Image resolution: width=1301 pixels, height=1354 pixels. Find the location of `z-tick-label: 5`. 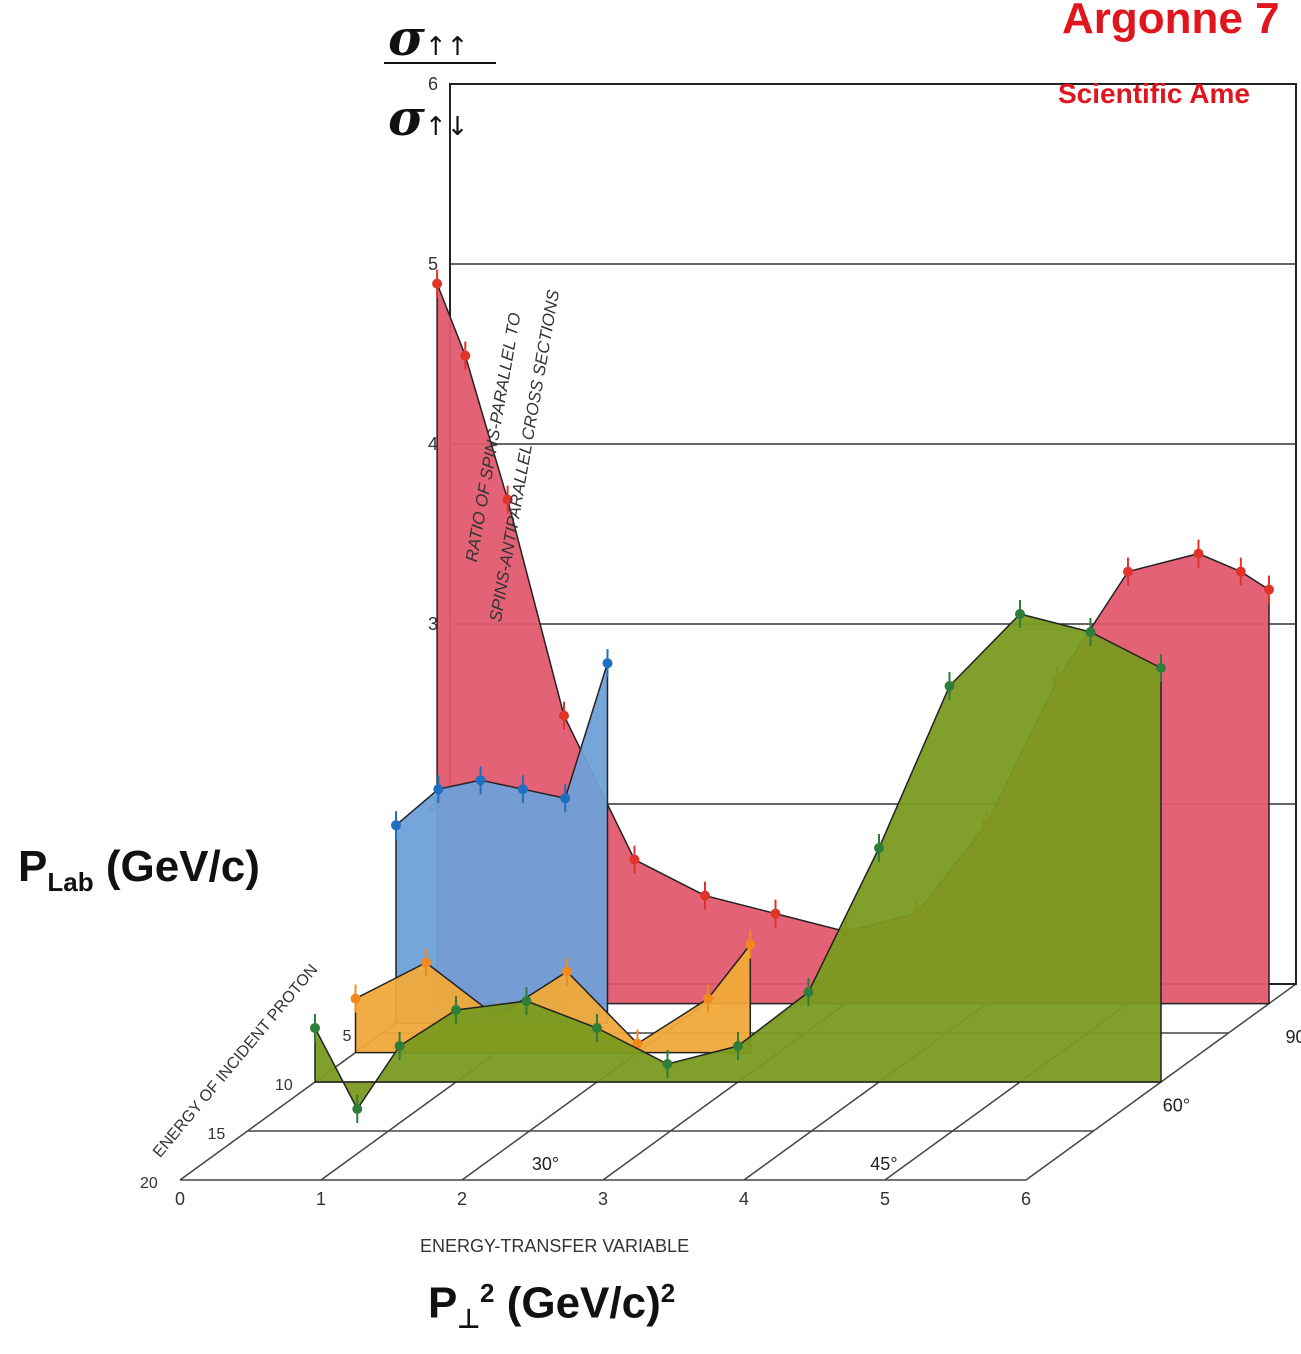

z-tick-label: 5 is located at coordinates (347, 1036).